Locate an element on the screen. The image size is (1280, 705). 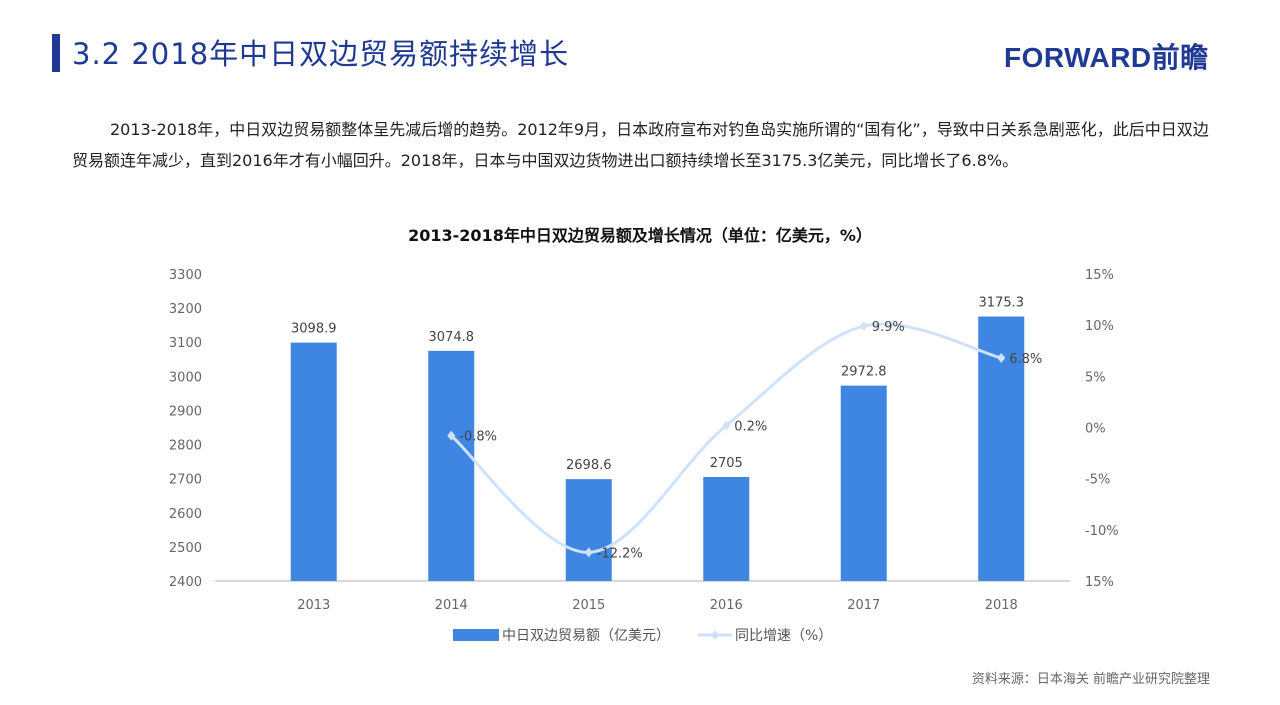
bar-value-label: 3074.8 is located at coordinates (452, 337).